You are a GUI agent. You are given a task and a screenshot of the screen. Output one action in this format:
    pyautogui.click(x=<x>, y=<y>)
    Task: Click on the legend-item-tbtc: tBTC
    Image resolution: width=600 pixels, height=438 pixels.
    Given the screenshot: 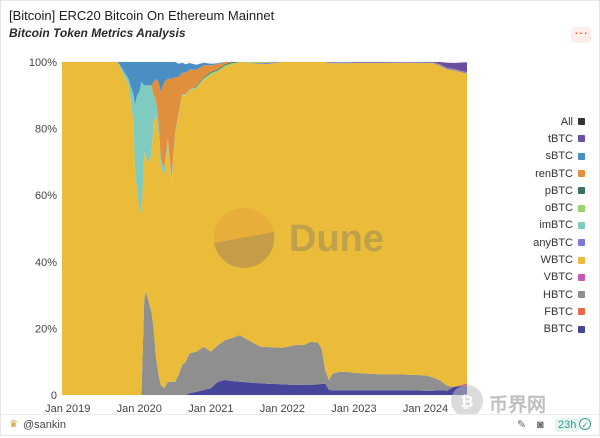 What is the action you would take?
    pyautogui.click(x=540, y=138)
    